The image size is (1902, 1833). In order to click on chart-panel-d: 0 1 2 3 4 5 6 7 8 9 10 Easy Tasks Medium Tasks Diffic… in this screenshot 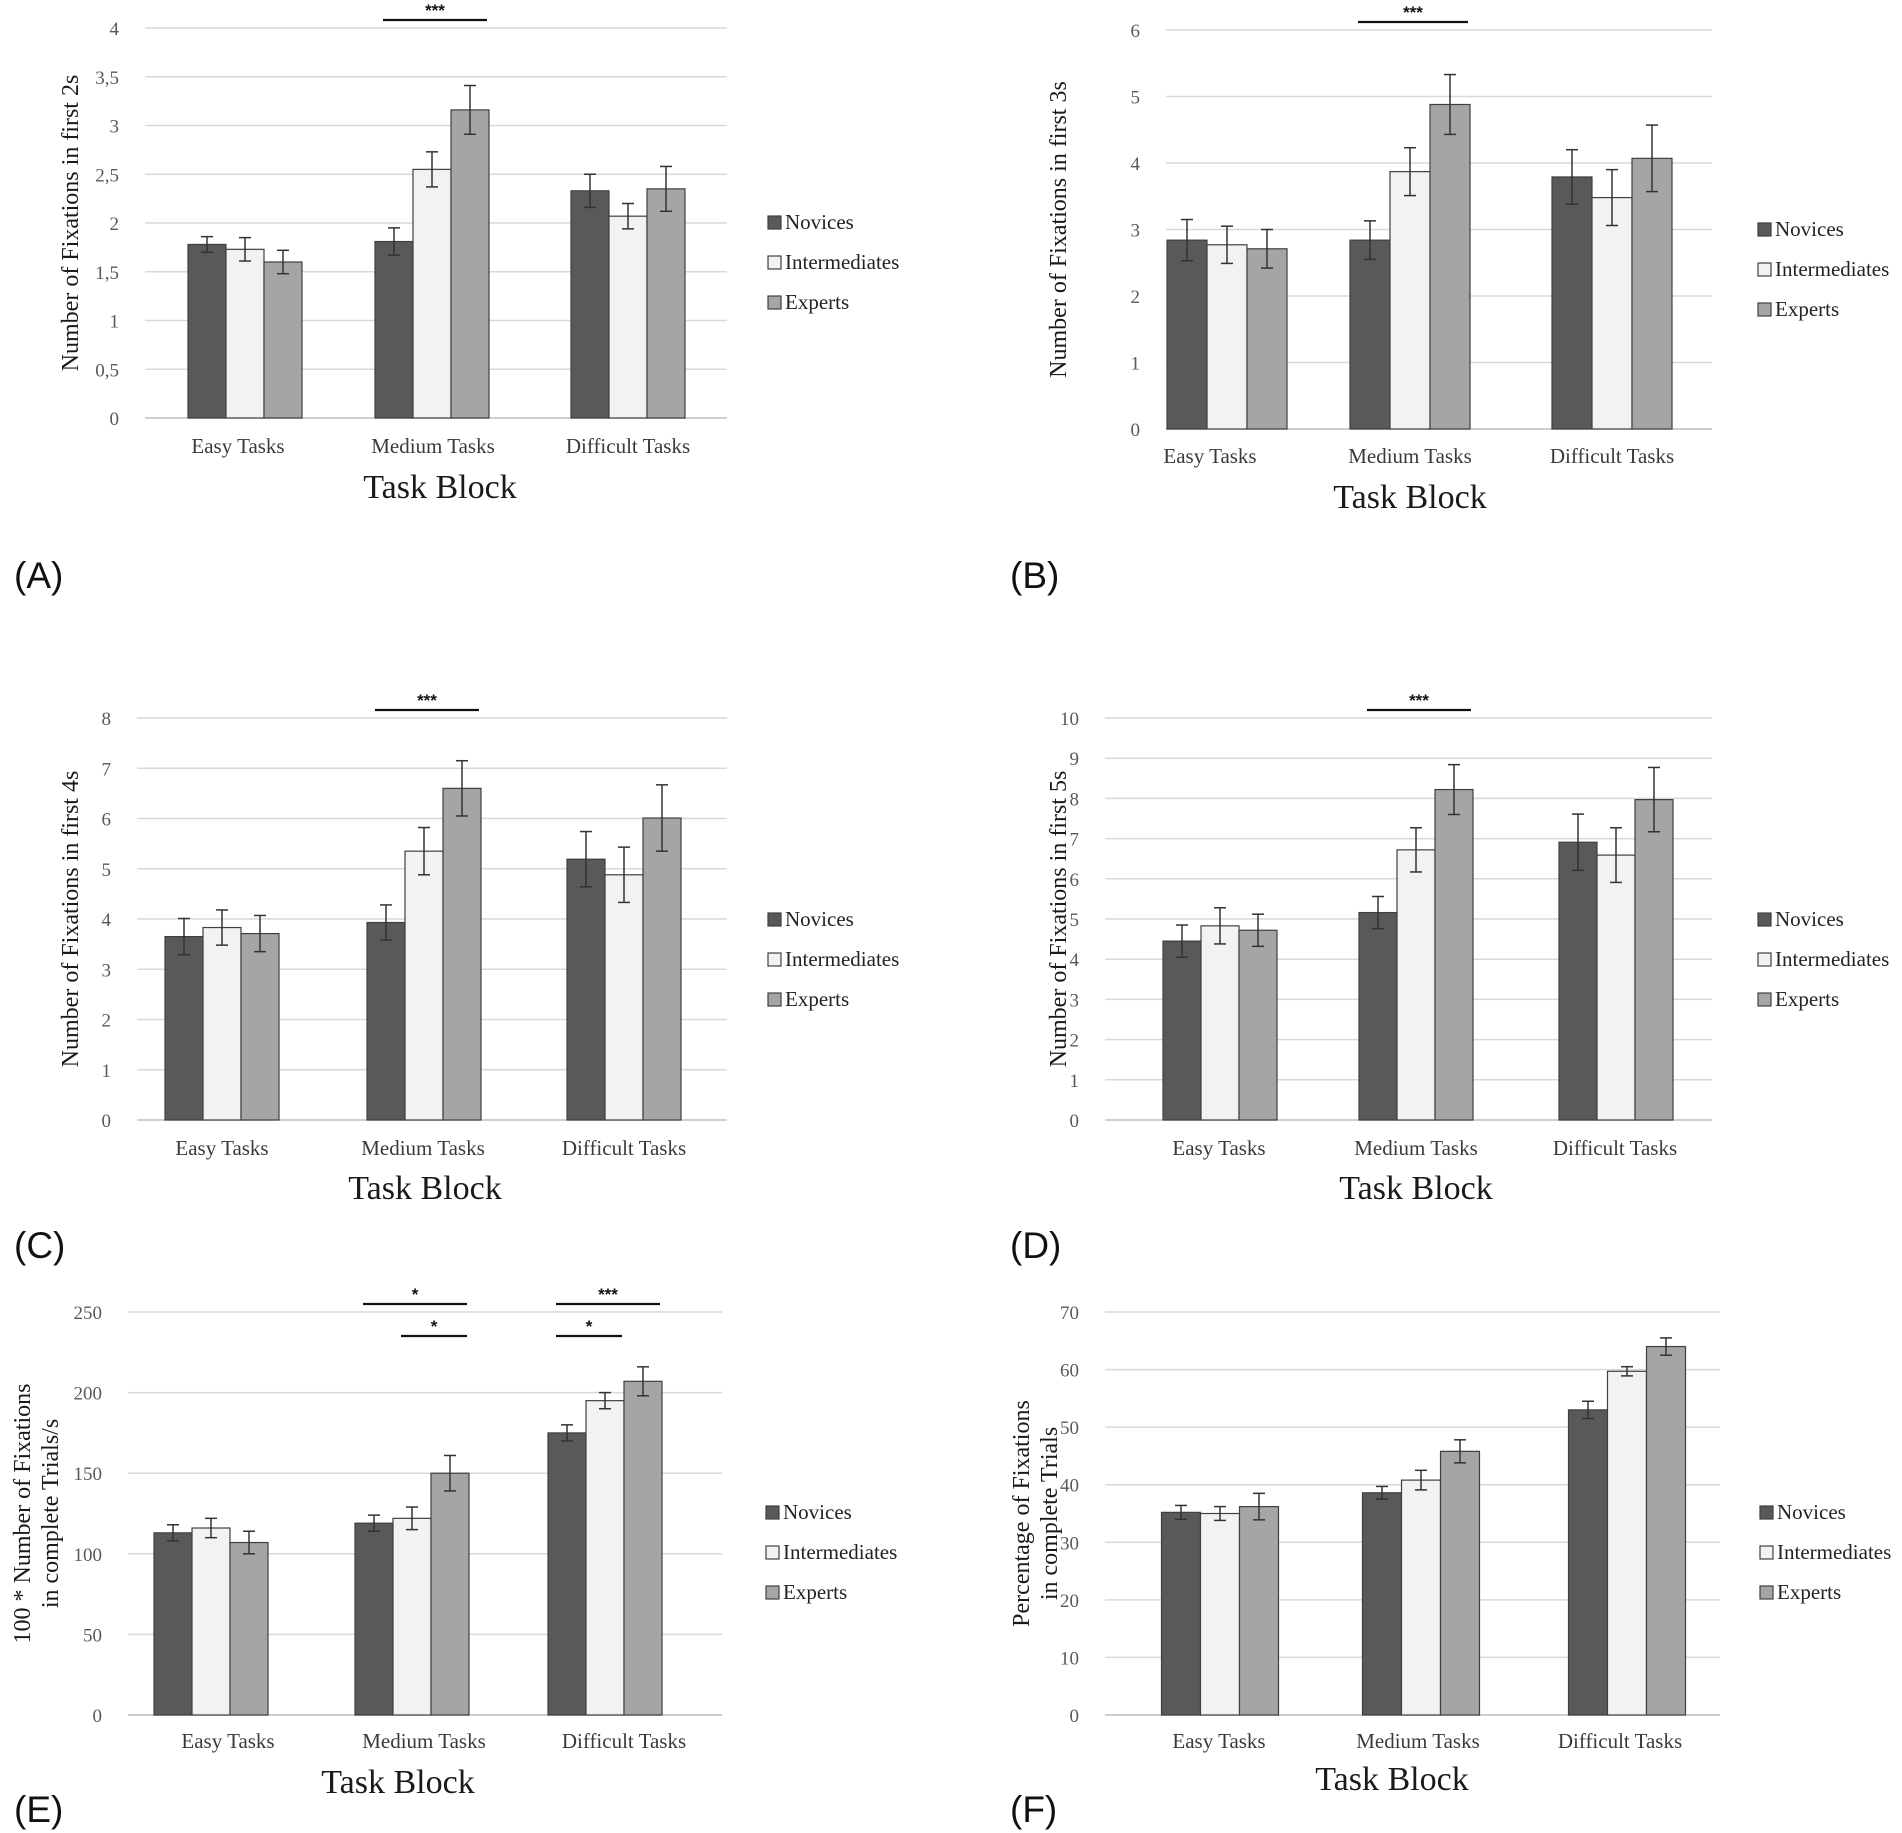, I will do `click(1449, 978)`.